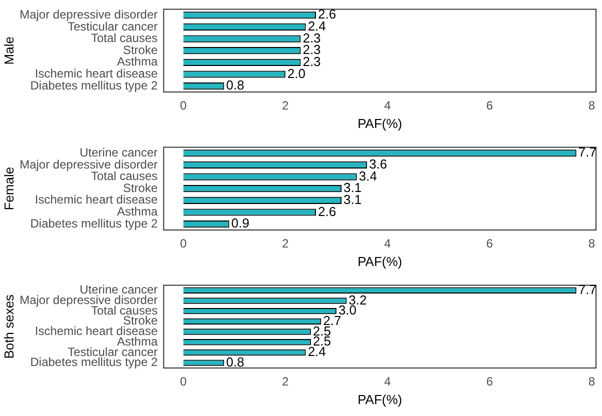  Describe the element at coordinates (327, 211) in the screenshot. I see `data-label: 2.6` at that location.